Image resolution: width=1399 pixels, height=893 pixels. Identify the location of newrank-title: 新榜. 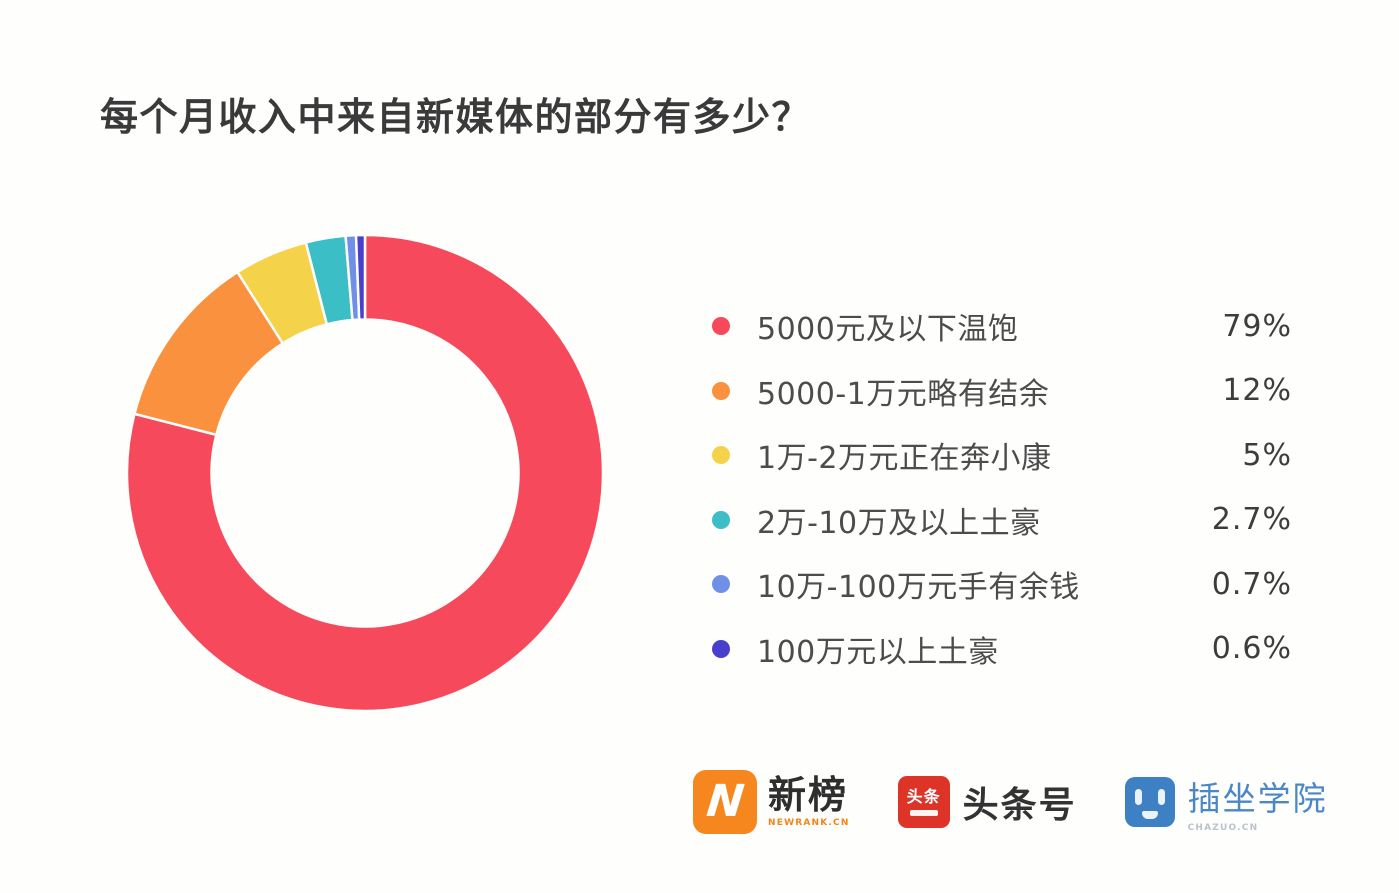
(808, 794).